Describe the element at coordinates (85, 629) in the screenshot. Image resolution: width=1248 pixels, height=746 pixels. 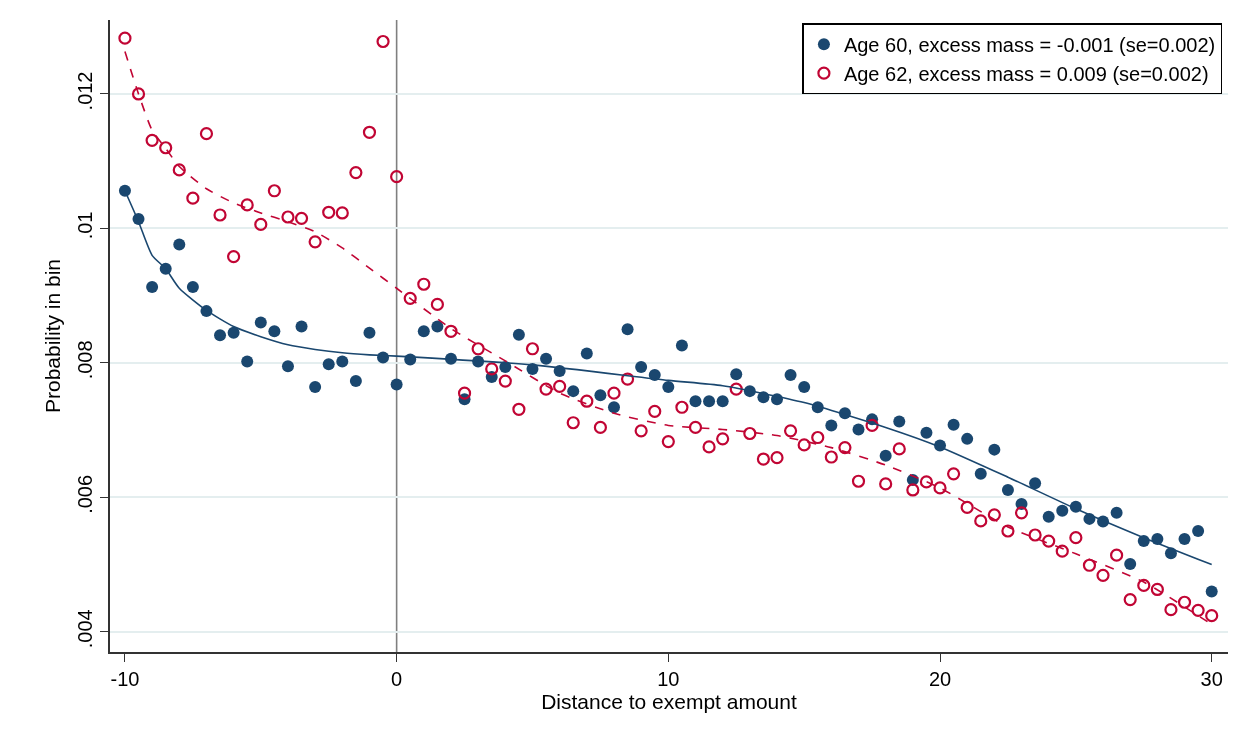
I see `y-tick-label: .004` at that location.